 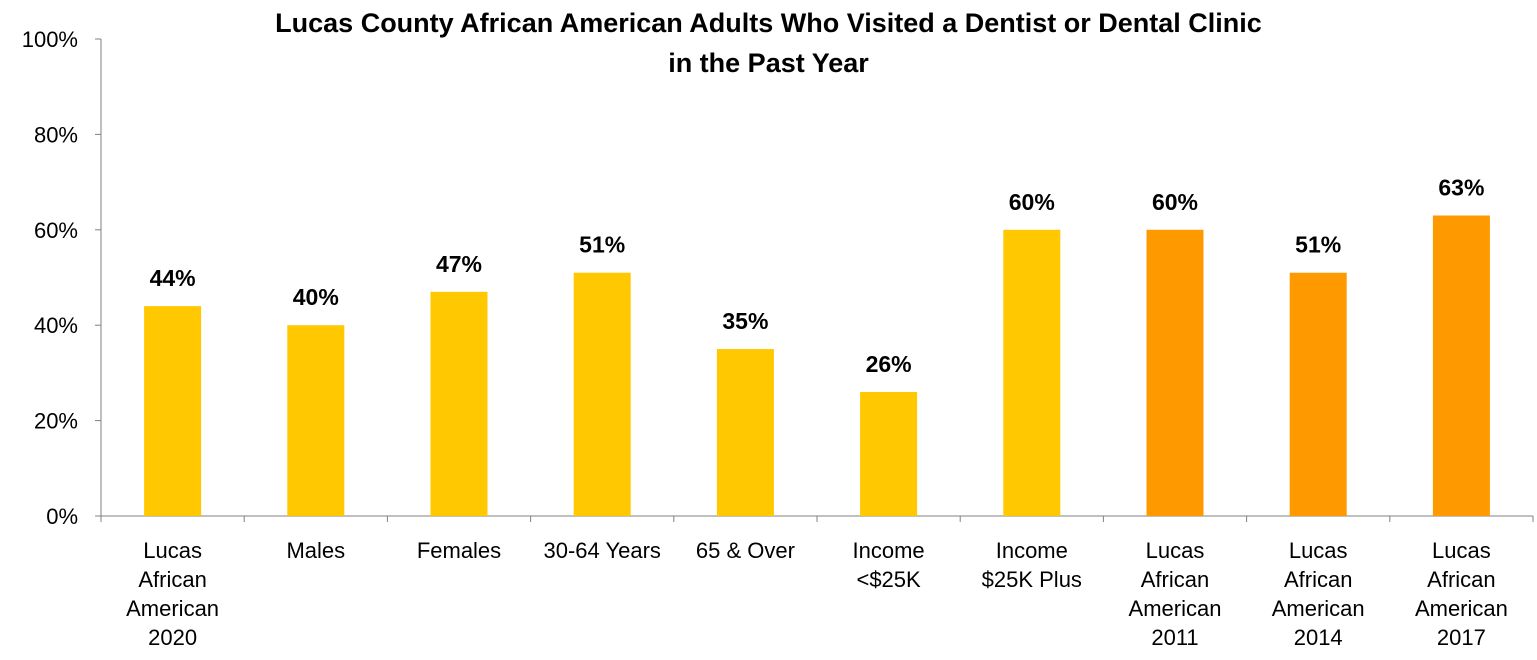 What do you see at coordinates (889, 565) in the screenshot?
I see `category-label: Income <$25K` at bounding box center [889, 565].